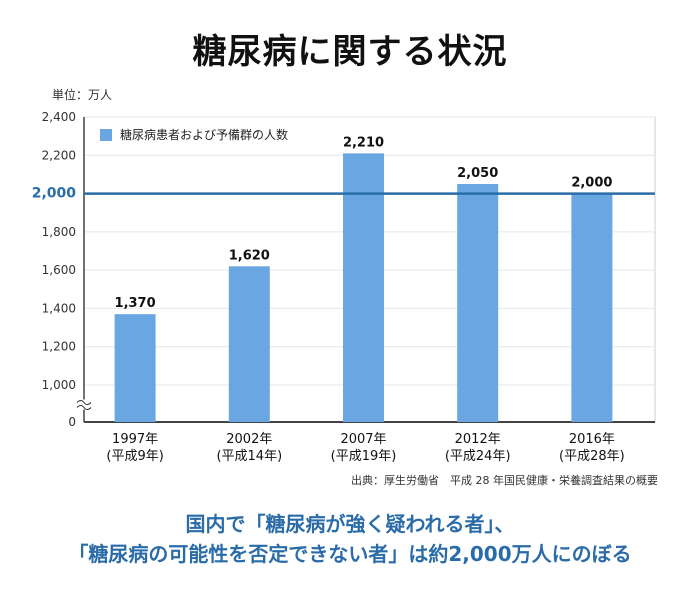 Image resolution: width=700 pixels, height=590 pixels. I want to click on x-tick-sublabel: (平成19年), so click(364, 456).